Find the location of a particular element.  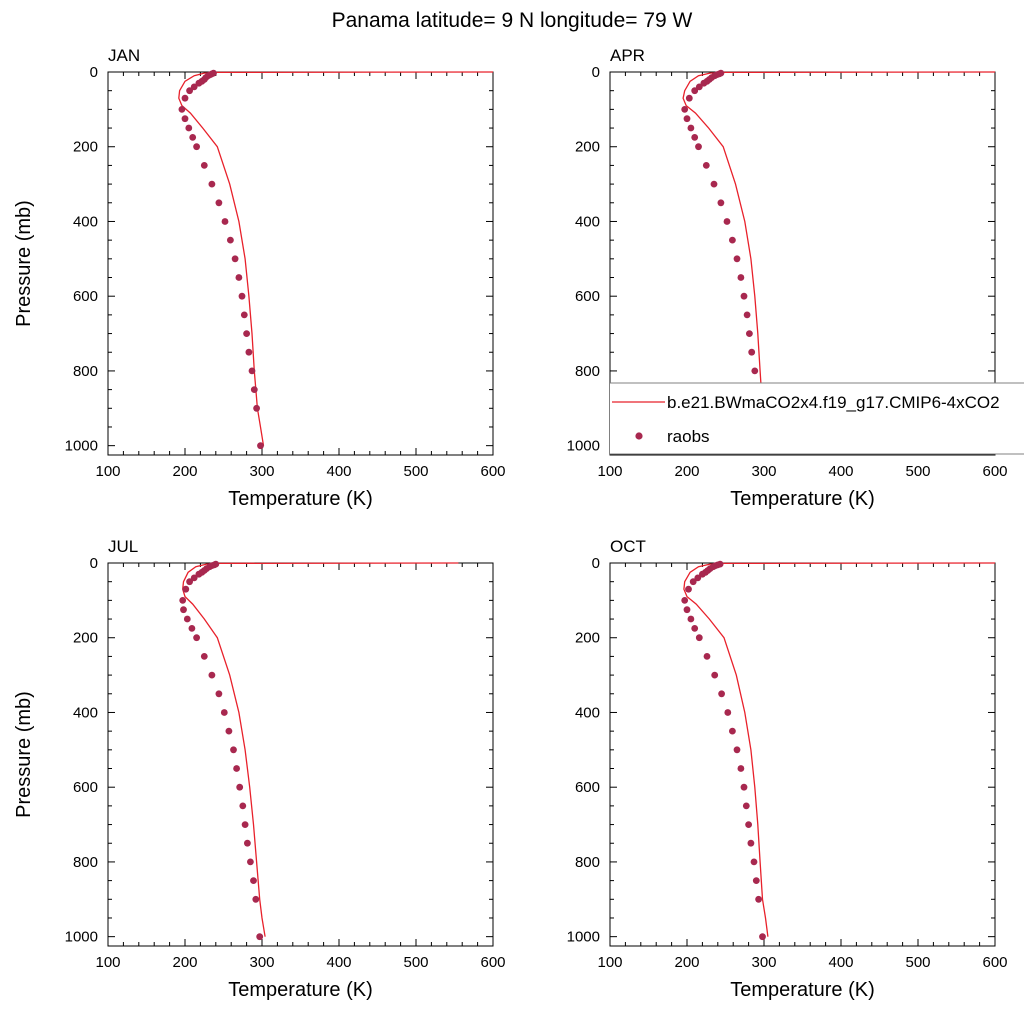

legend-model-label: b.e21.BWmaCO2x4.f19_g17.CMIP6-4xCO2 is located at coordinates (833, 402).